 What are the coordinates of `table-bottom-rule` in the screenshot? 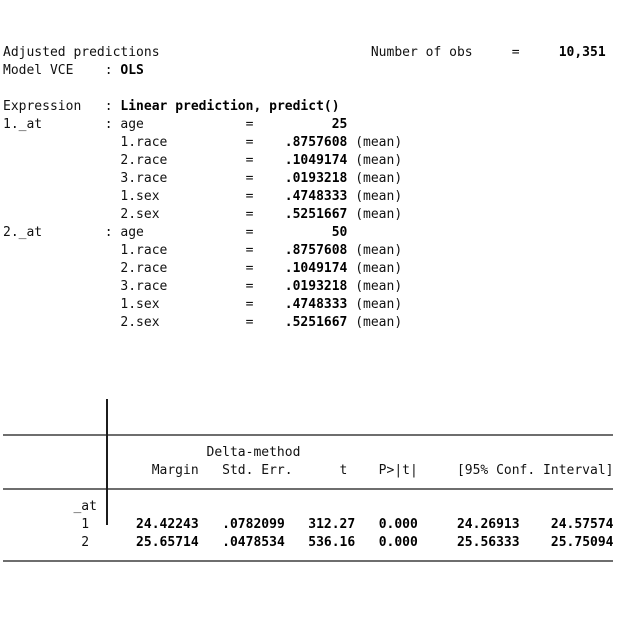 It's located at (308, 561).